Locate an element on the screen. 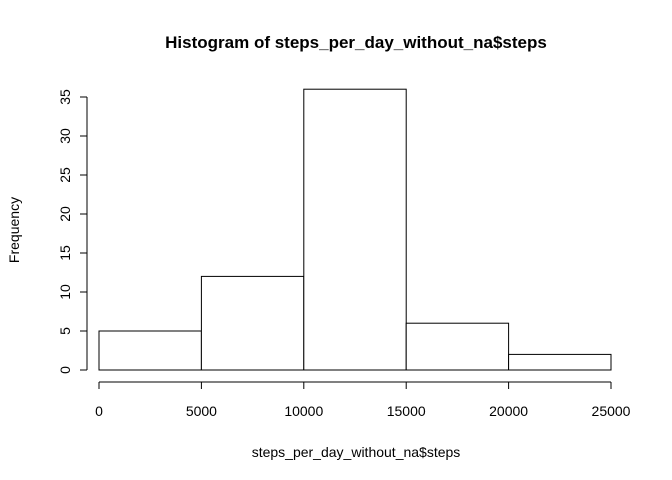 This screenshot has height=480, width=672. x-tick-label-2: 10000 is located at coordinates (303, 411).